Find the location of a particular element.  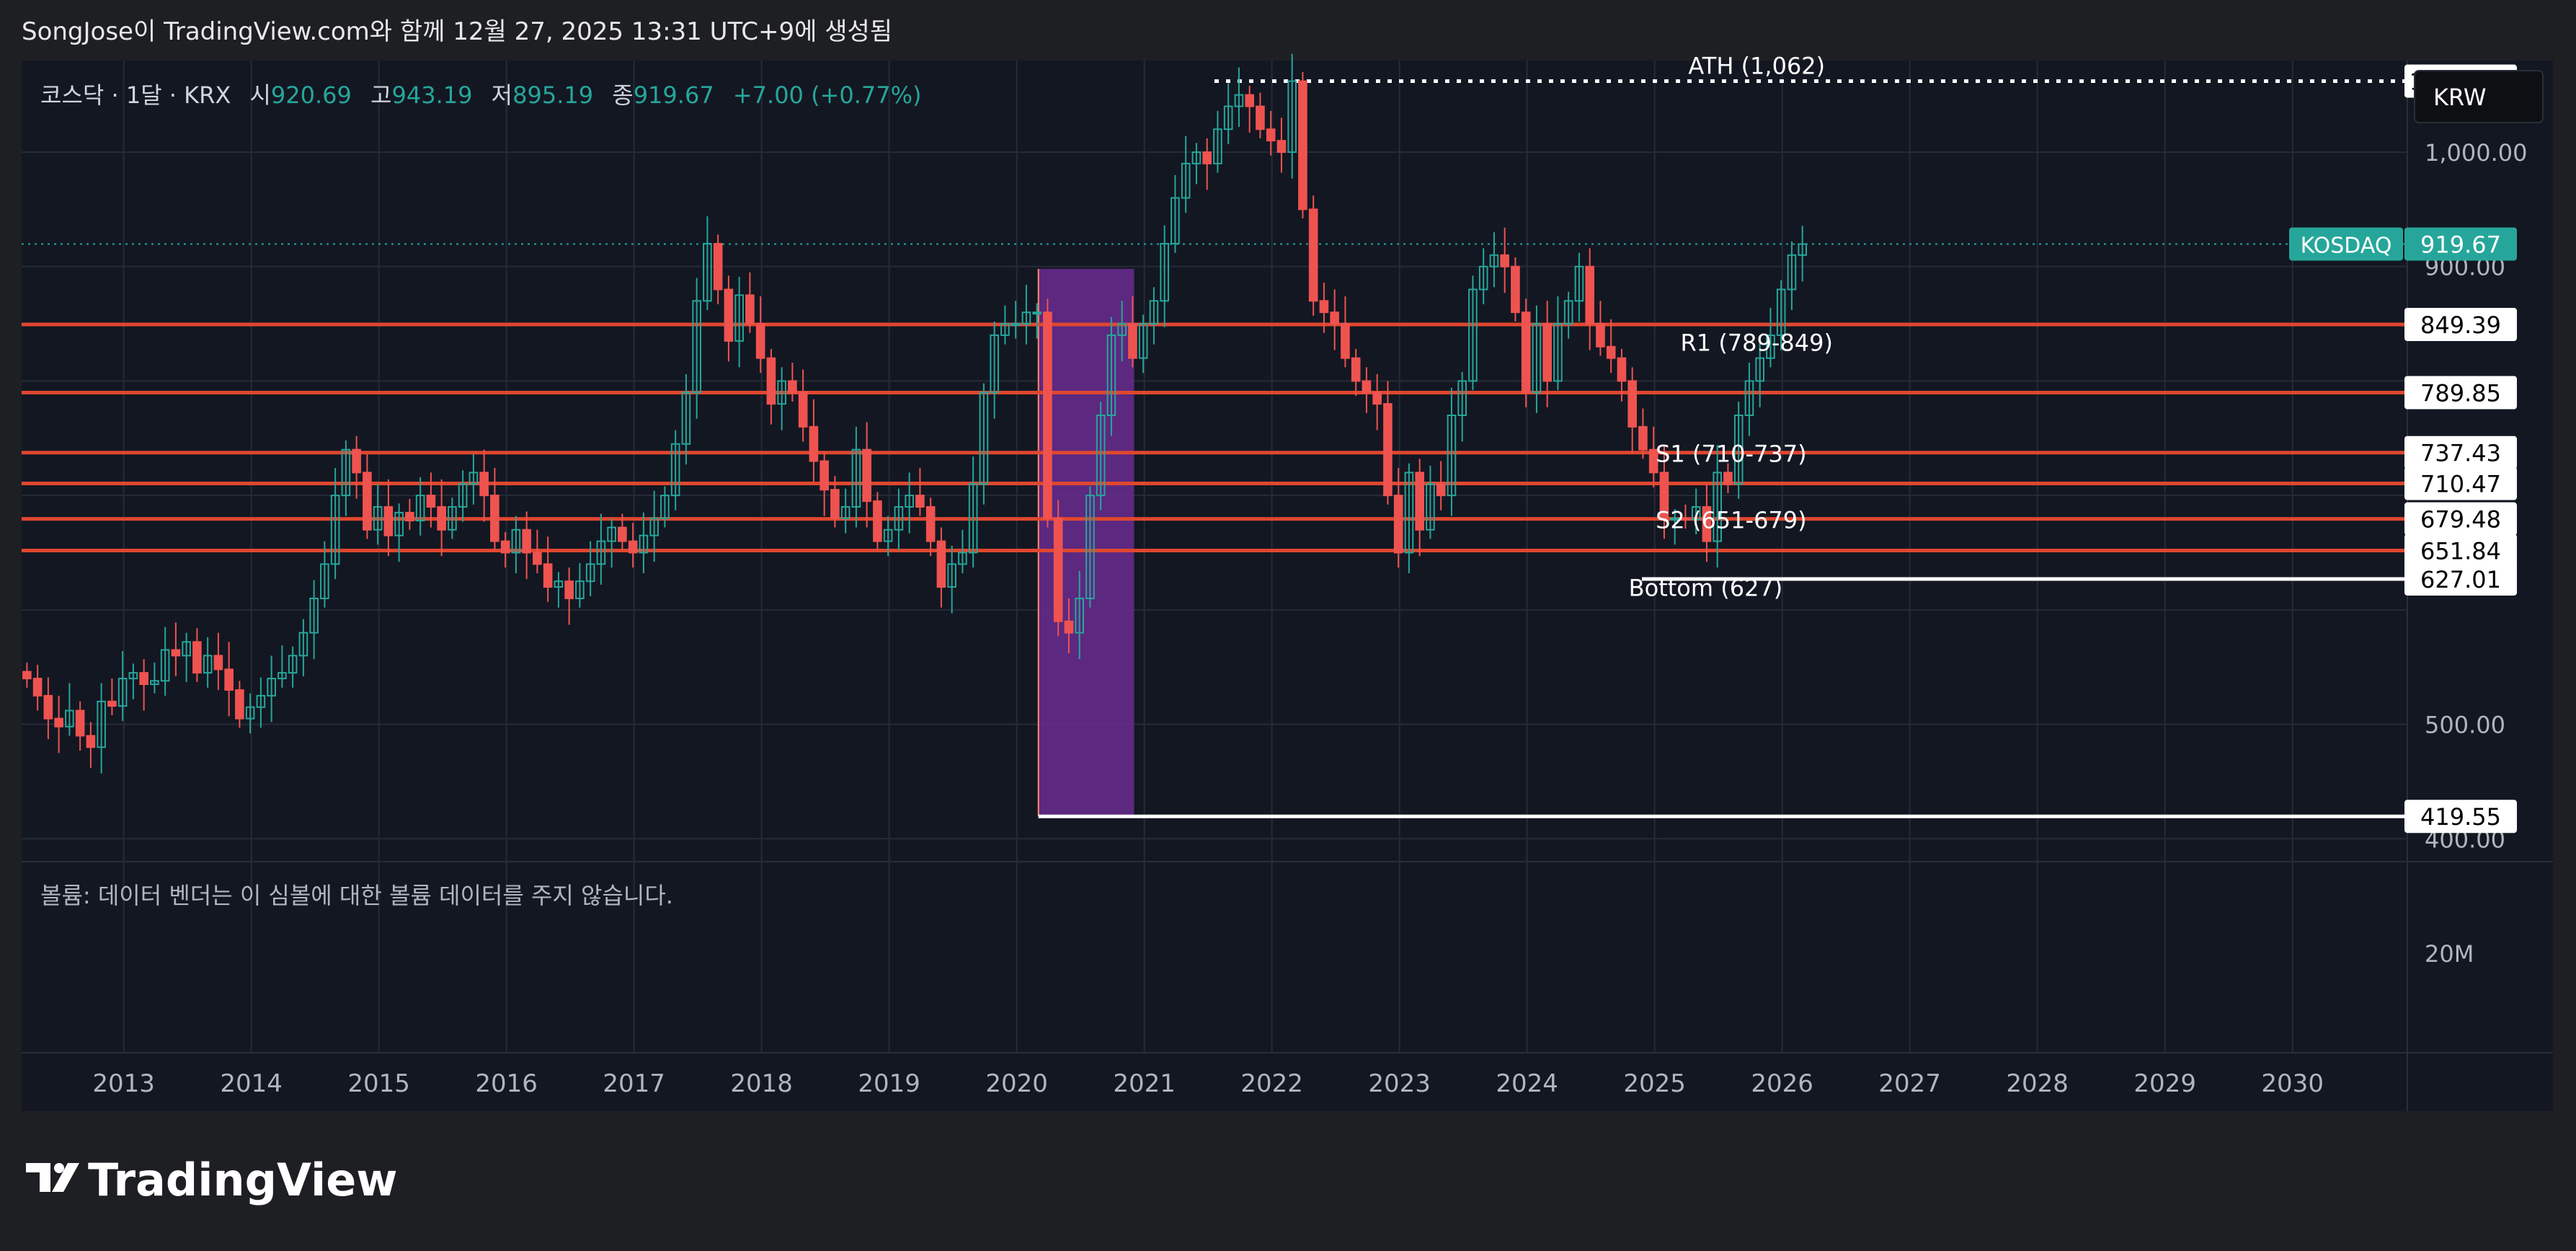

year-tick-label: 2029 is located at coordinates (2164, 1083).